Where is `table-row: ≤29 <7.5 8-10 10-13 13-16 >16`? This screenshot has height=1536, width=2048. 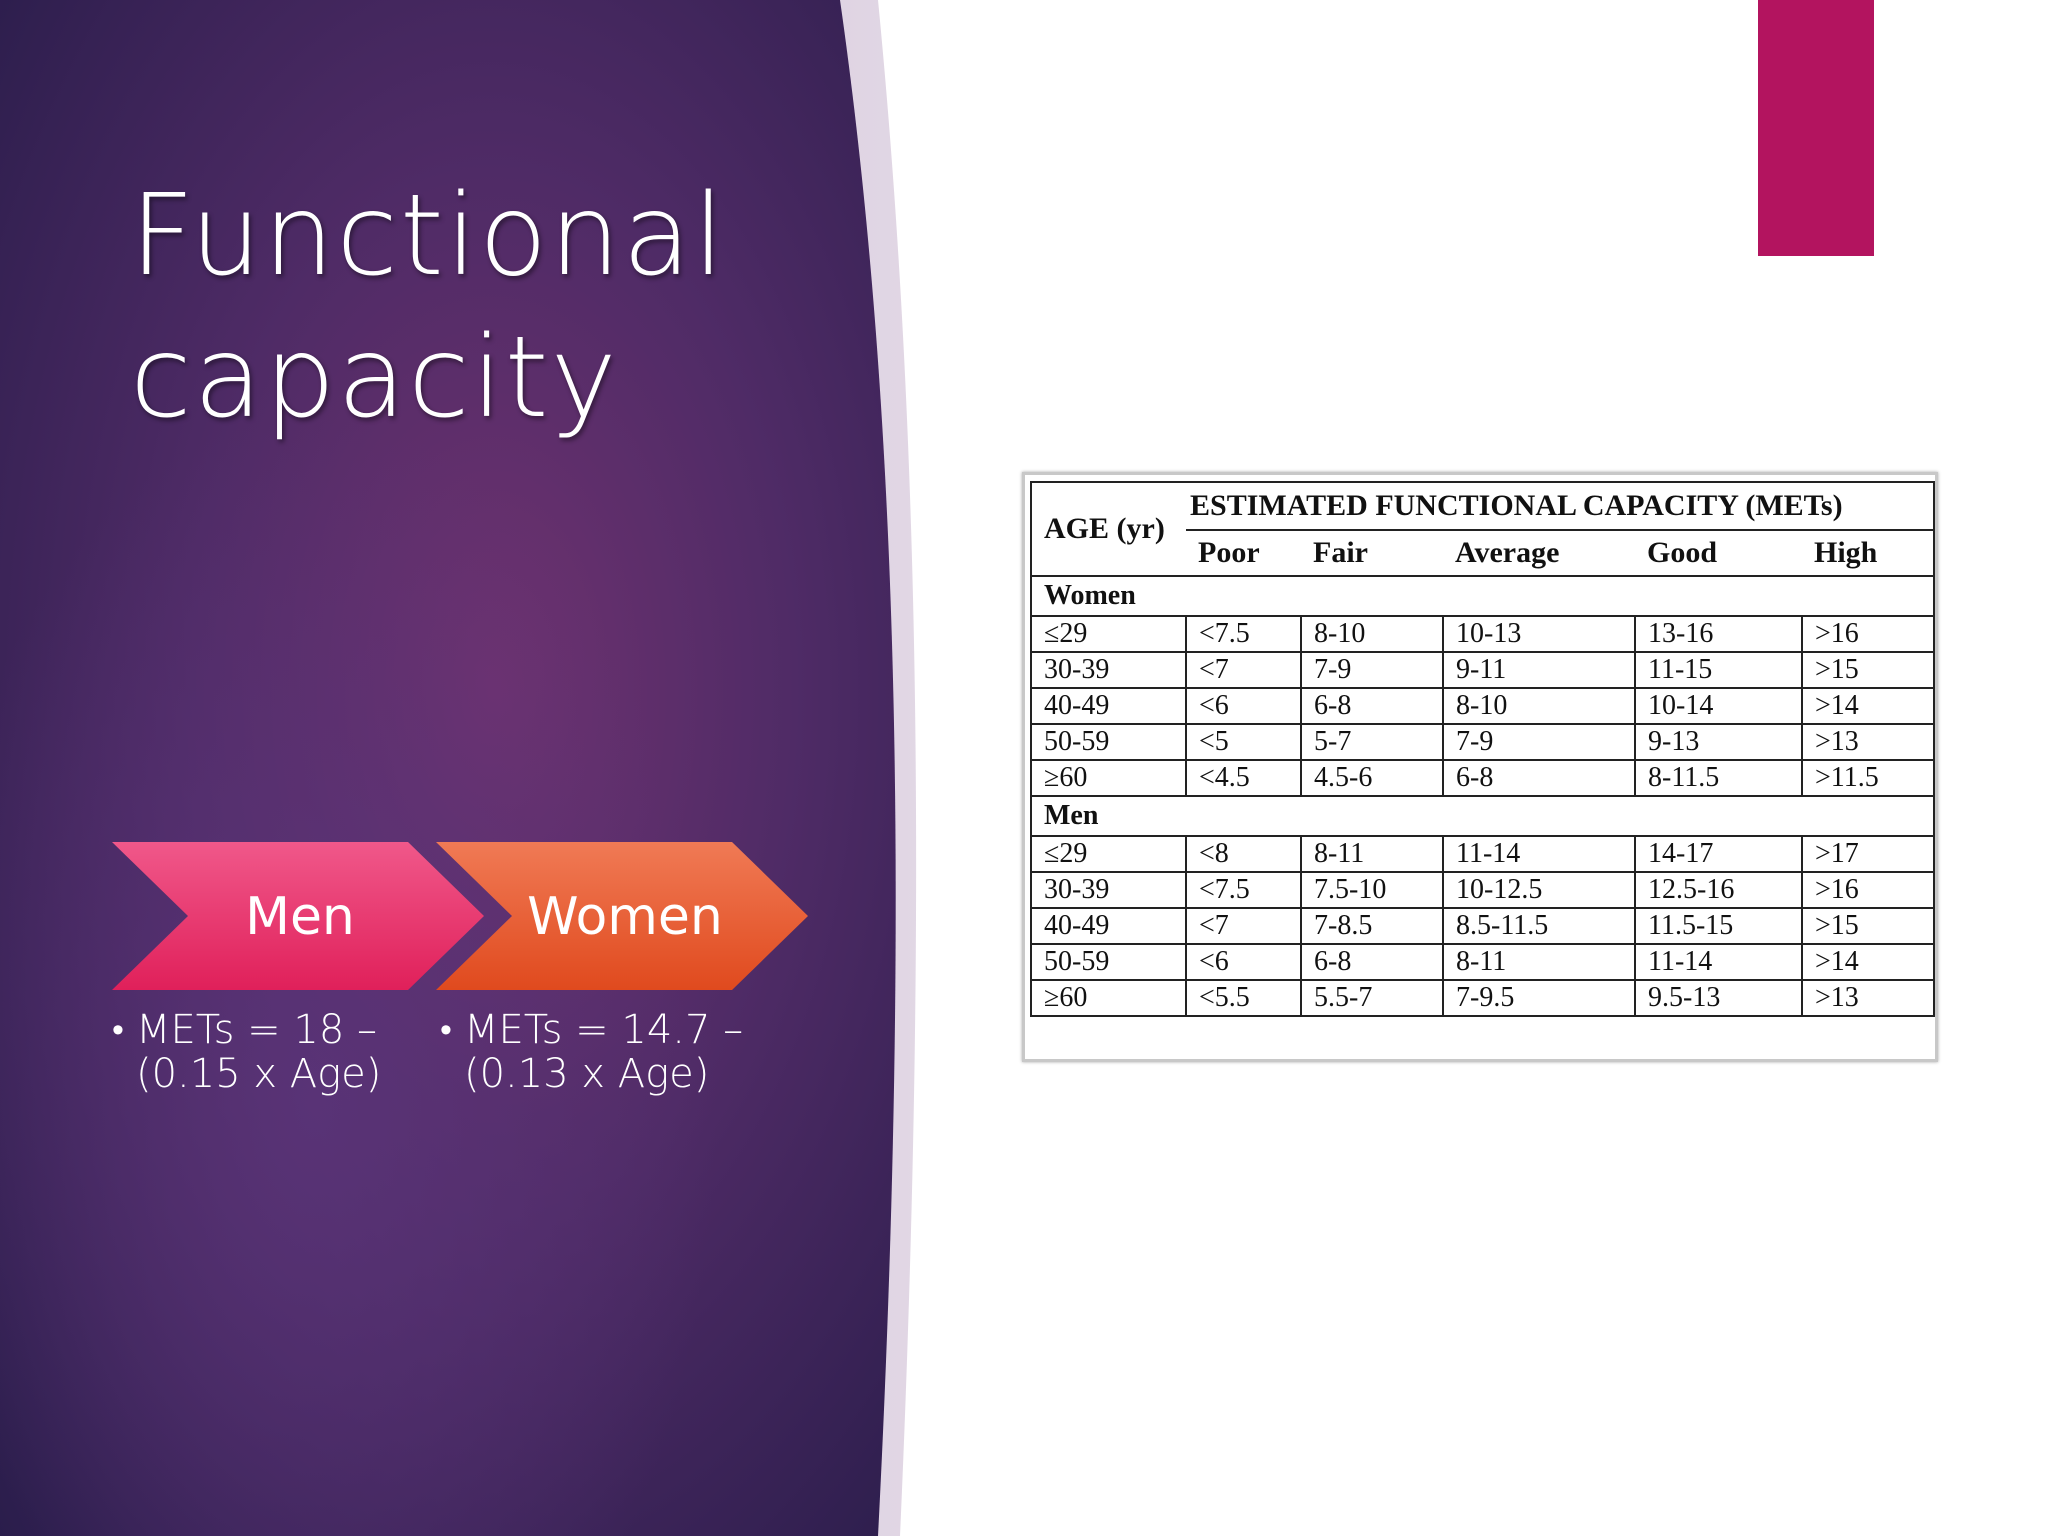 table-row: ≤29 <7.5 8-10 10-13 13-16 >16 is located at coordinates (1482, 634).